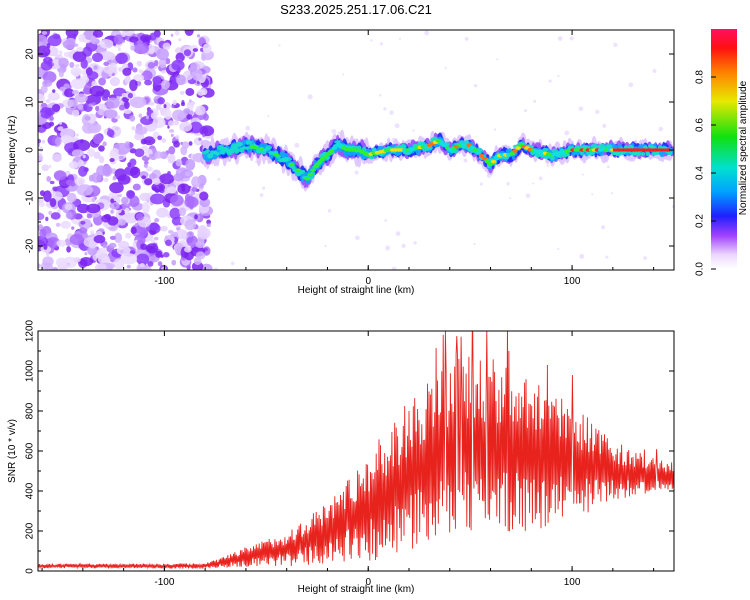 The image size is (750, 600). I want to click on colorbar-tick-label: 0.2, so click(700, 221).